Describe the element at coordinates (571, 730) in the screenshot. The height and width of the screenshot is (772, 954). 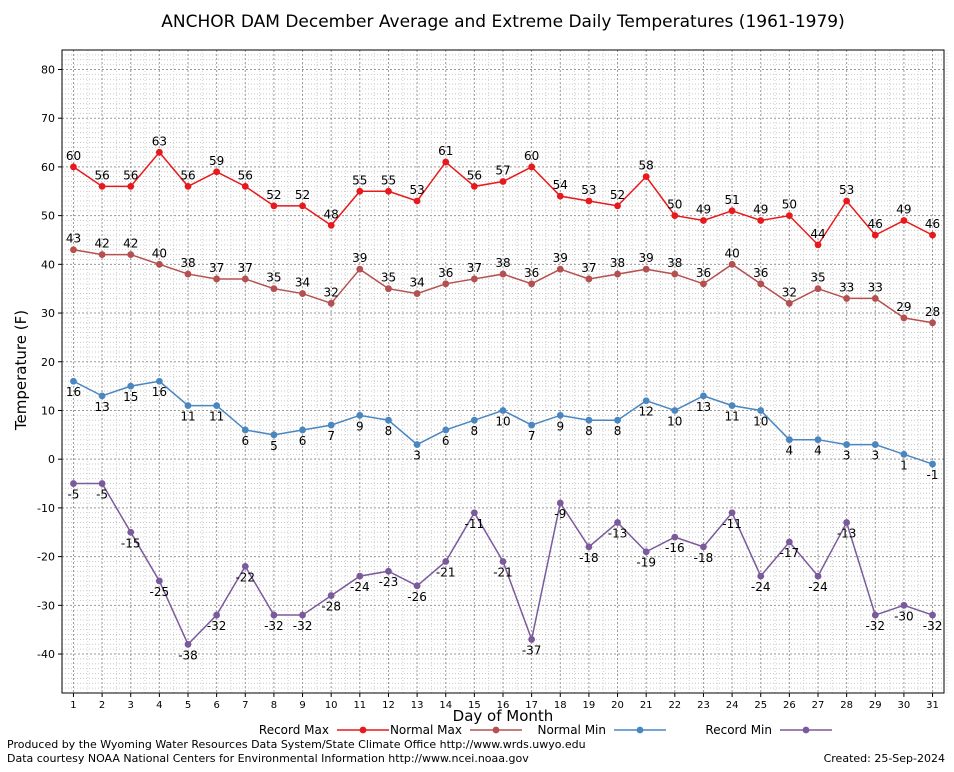
I see `legend-label: Normal Min` at that location.